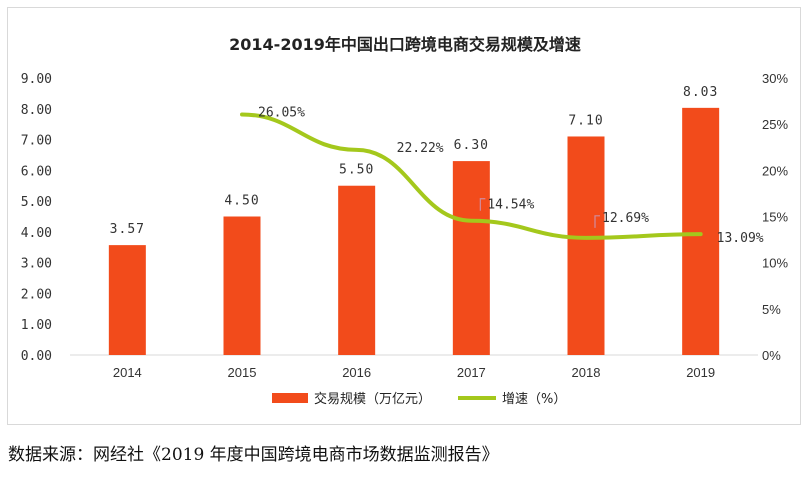 This screenshot has width=809, height=489. What do you see at coordinates (36, 233) in the screenshot?
I see `left-axis-tick-label: 4.00` at bounding box center [36, 233].